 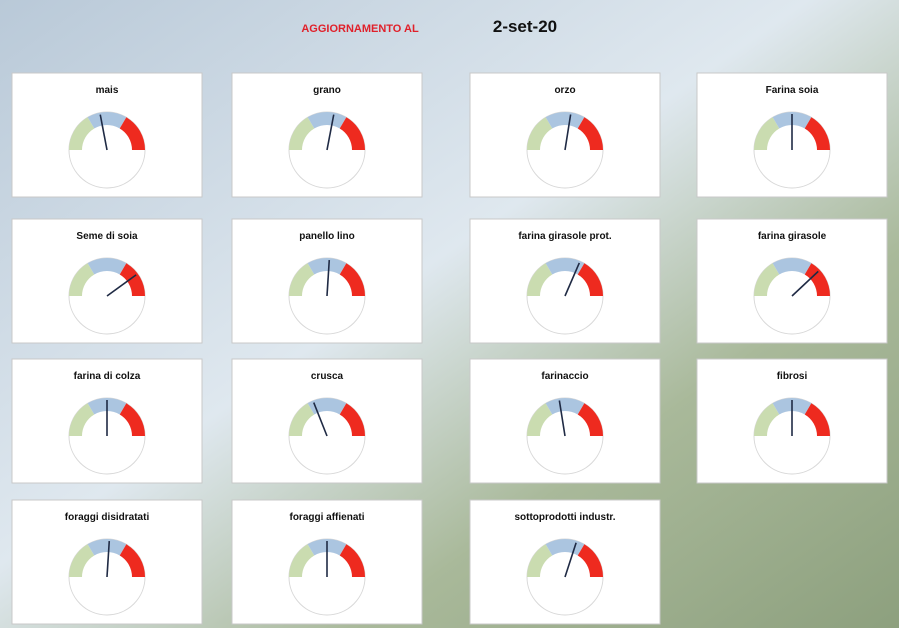 What do you see at coordinates (107, 90) in the screenshot?
I see `gauge-title: mais` at bounding box center [107, 90].